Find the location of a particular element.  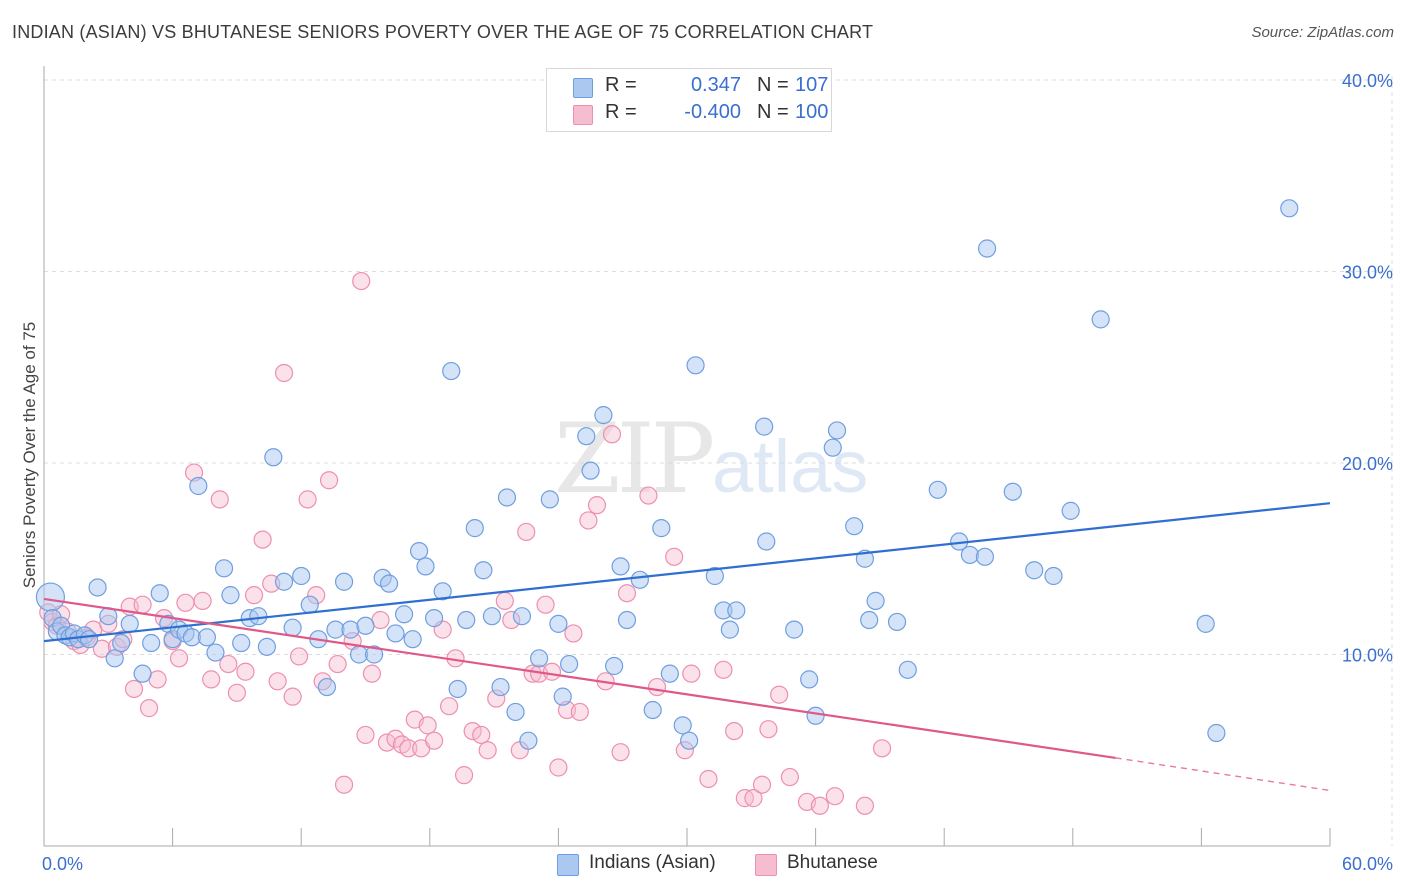

x-tick-label-min: 0.0% is located at coordinates (62, 864).